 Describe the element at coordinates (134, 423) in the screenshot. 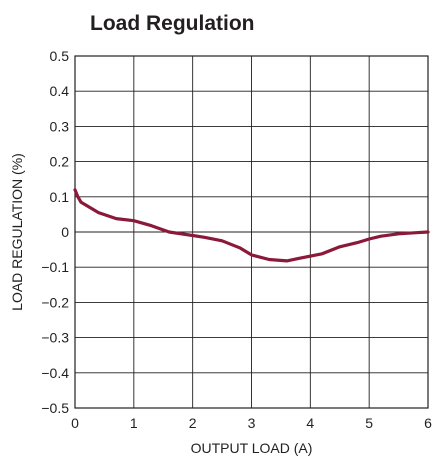

I see `x-tick-label: 1` at that location.